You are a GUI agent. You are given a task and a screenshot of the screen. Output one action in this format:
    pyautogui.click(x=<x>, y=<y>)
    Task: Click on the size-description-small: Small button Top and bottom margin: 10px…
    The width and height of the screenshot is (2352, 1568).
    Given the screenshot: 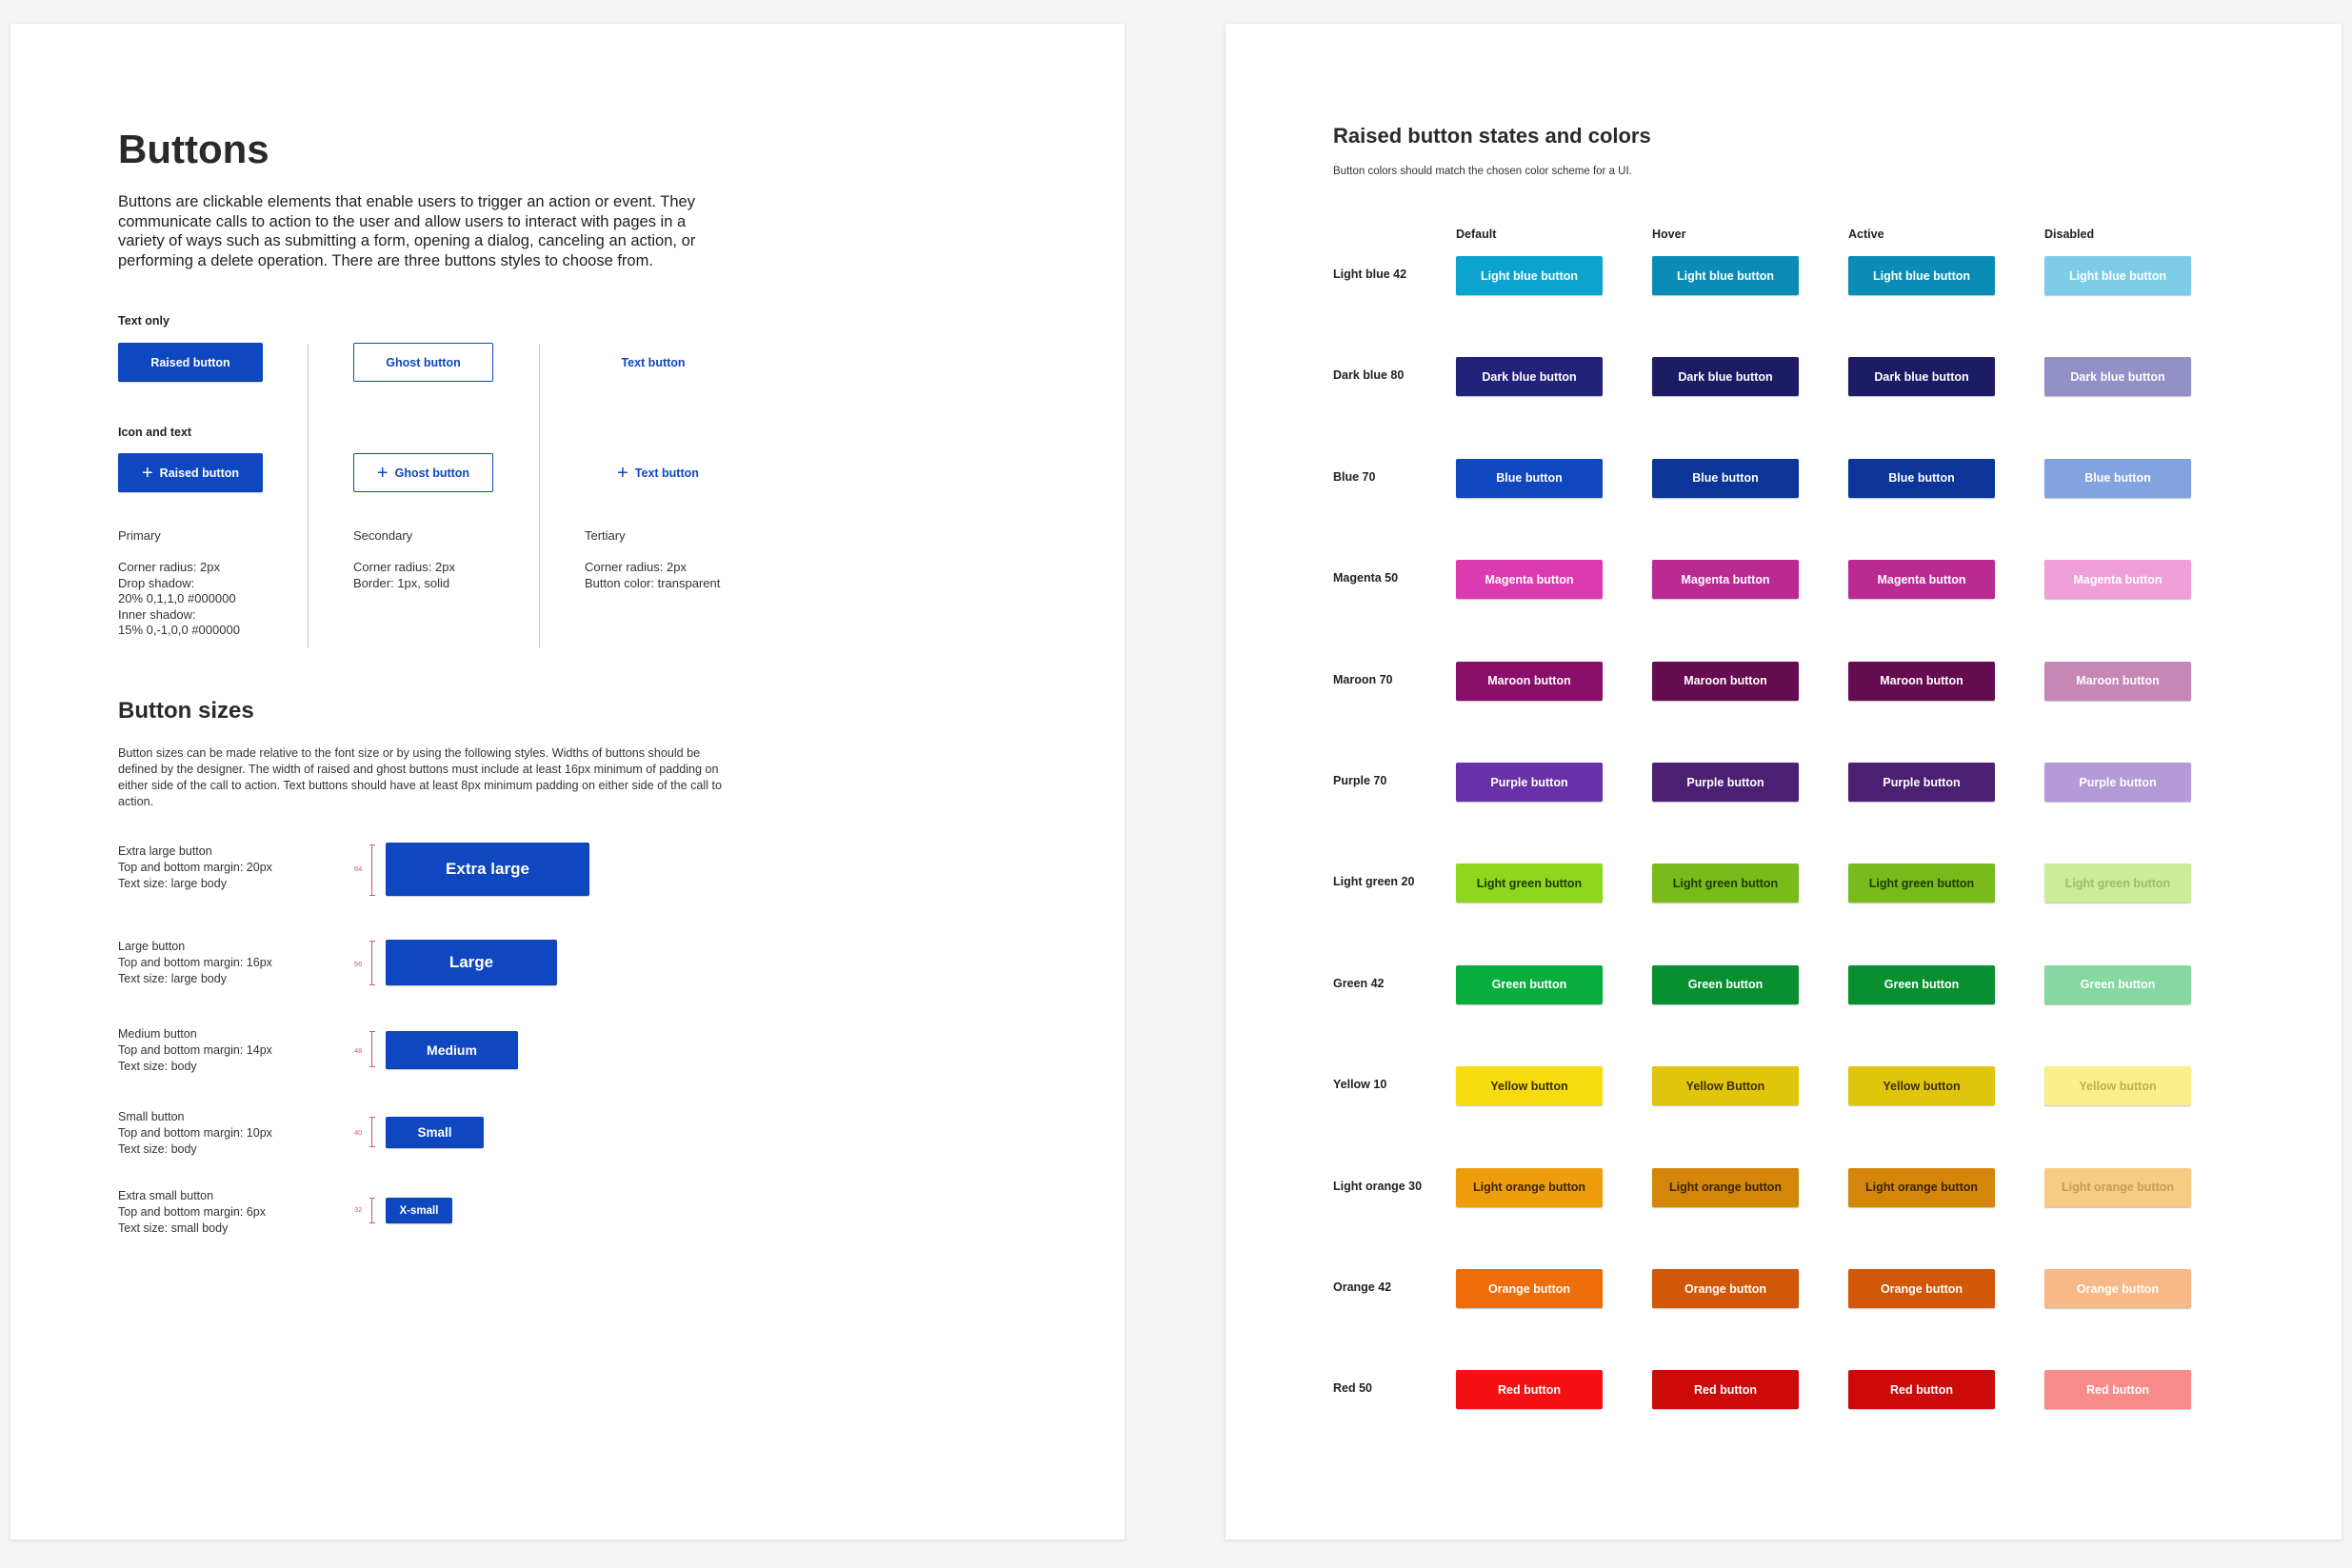 What is the action you would take?
    pyautogui.click(x=195, y=1133)
    